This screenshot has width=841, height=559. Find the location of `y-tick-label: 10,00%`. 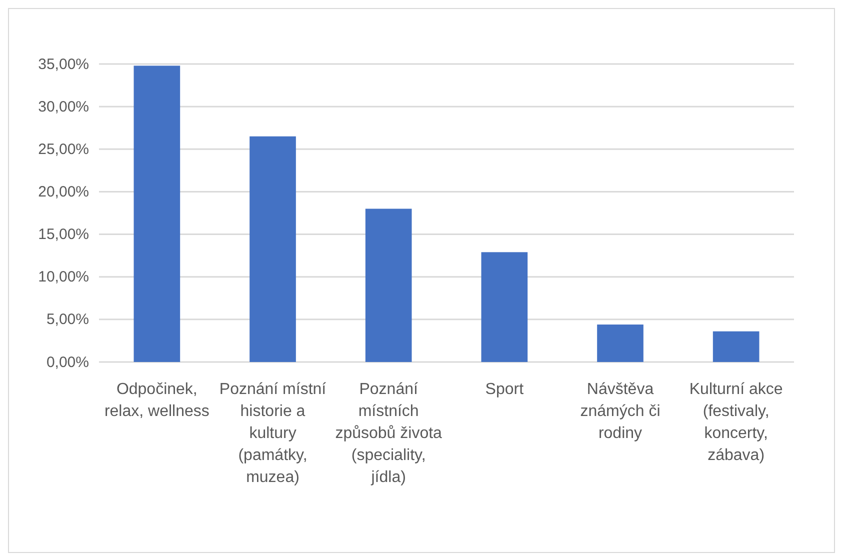

y-tick-label: 10,00% is located at coordinates (63, 277).